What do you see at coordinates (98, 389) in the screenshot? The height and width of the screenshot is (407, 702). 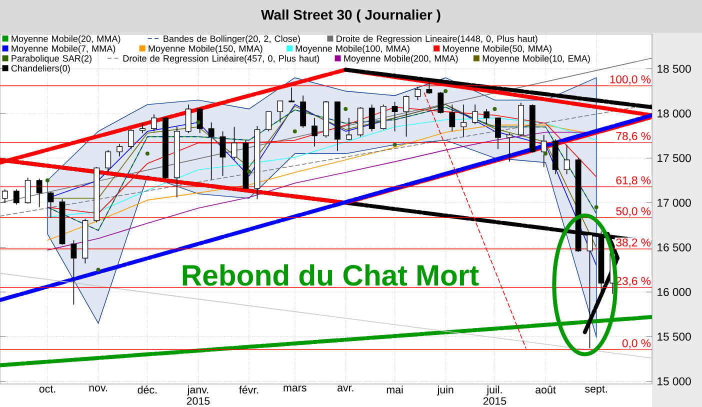 I see `x-tick-label: nov.` at bounding box center [98, 389].